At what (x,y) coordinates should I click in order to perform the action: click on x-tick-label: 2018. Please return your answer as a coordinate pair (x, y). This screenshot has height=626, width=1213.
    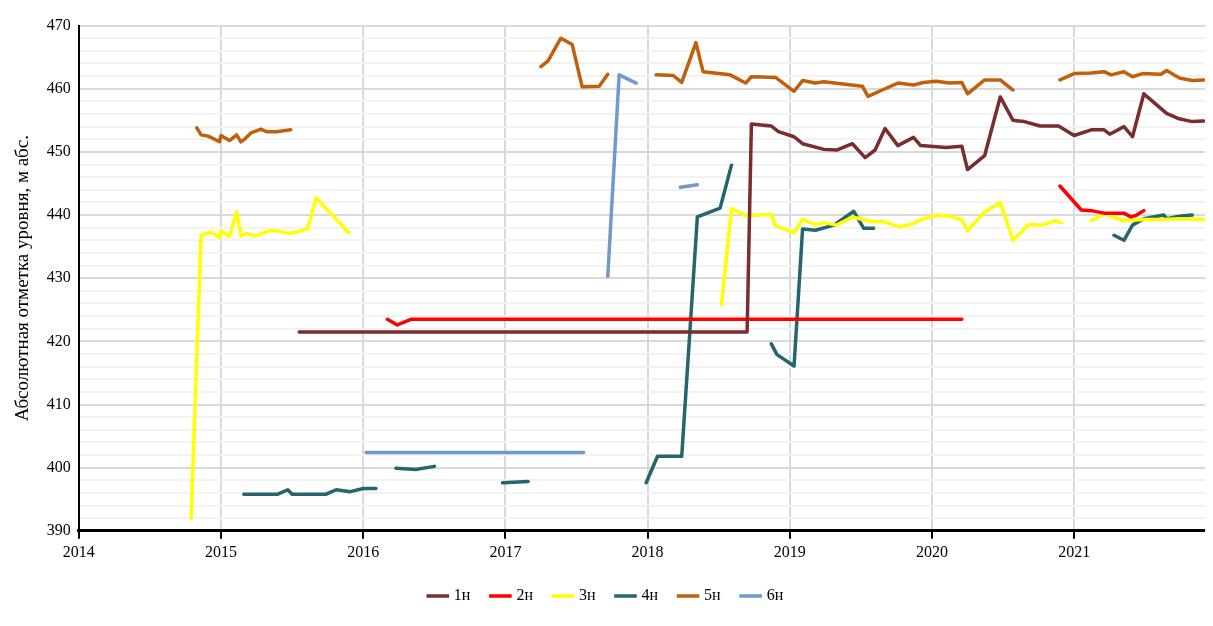
    Looking at the image, I should click on (647, 551).